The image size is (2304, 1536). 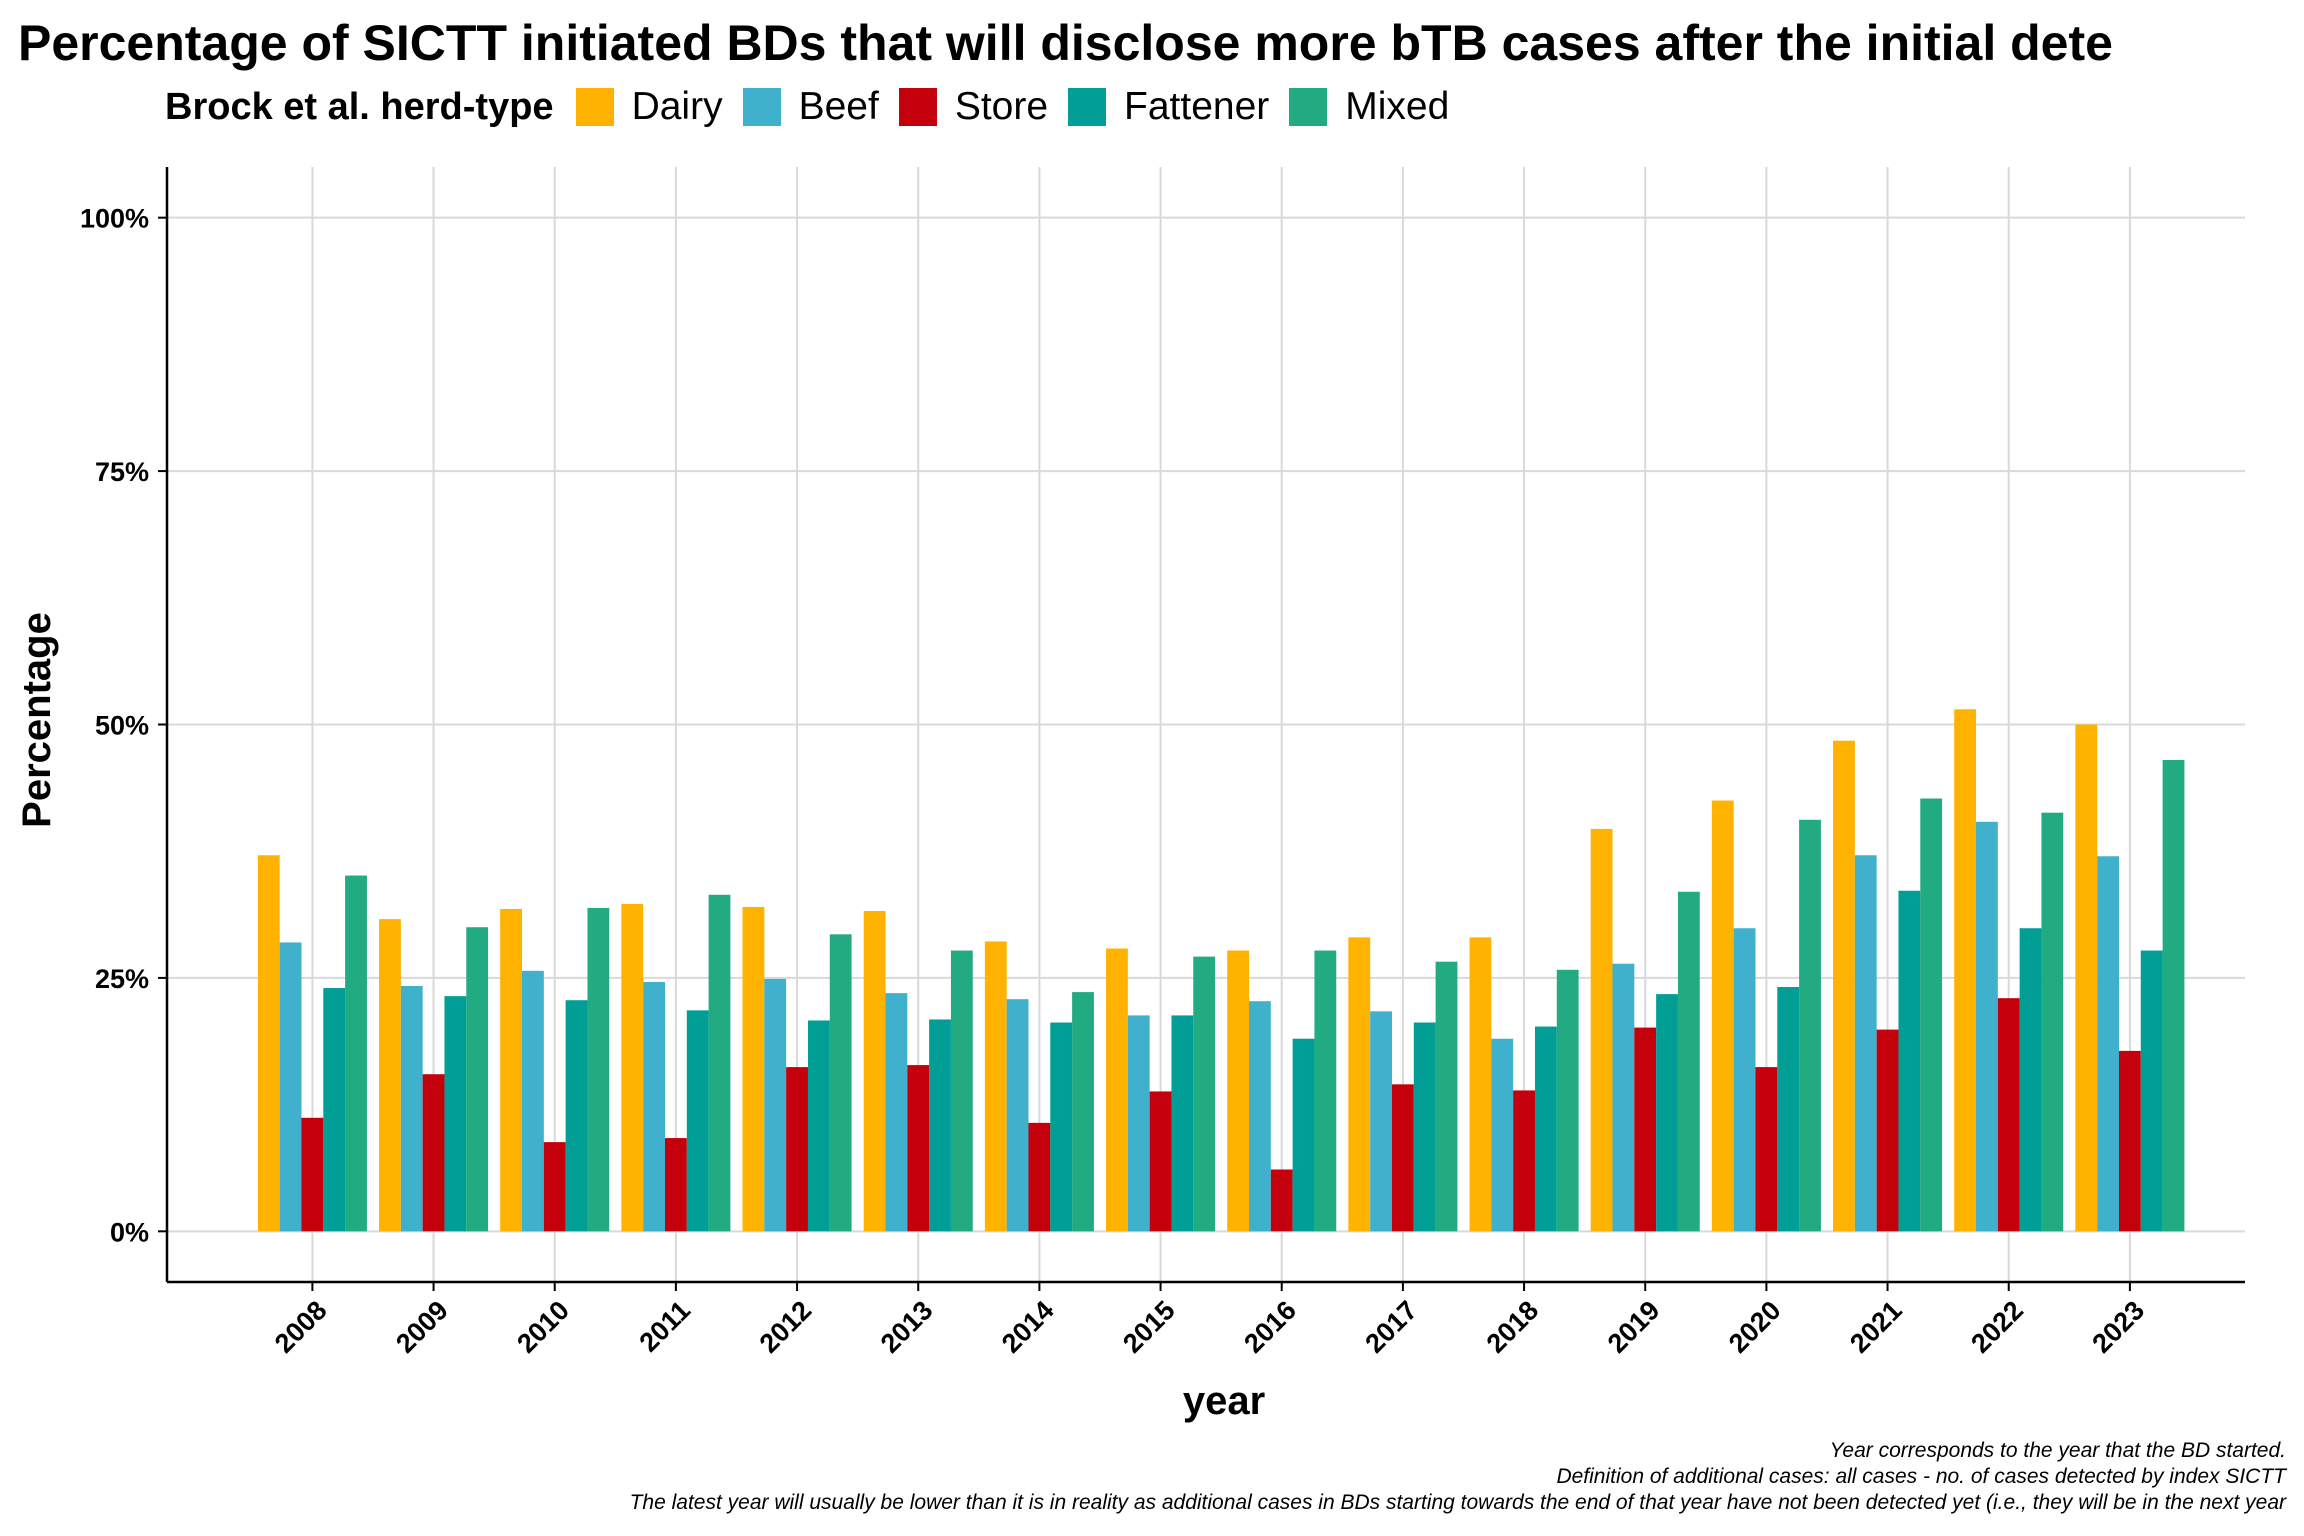 What do you see at coordinates (654, 1106) in the screenshot?
I see `bar-beef-2011` at bounding box center [654, 1106].